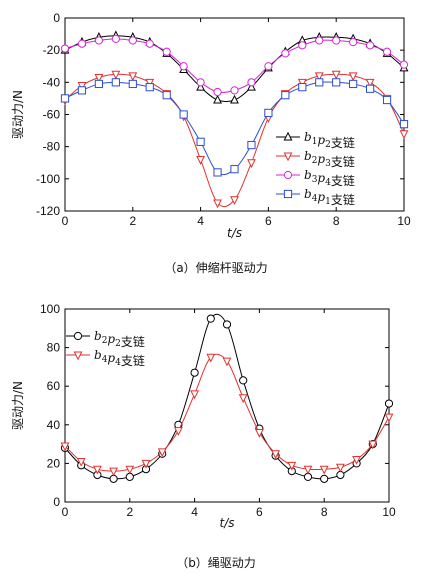 The height and width of the screenshot is (577, 432). What do you see at coordinates (52, 115) in the screenshot?
I see `y-tick-label: -60` at bounding box center [52, 115].